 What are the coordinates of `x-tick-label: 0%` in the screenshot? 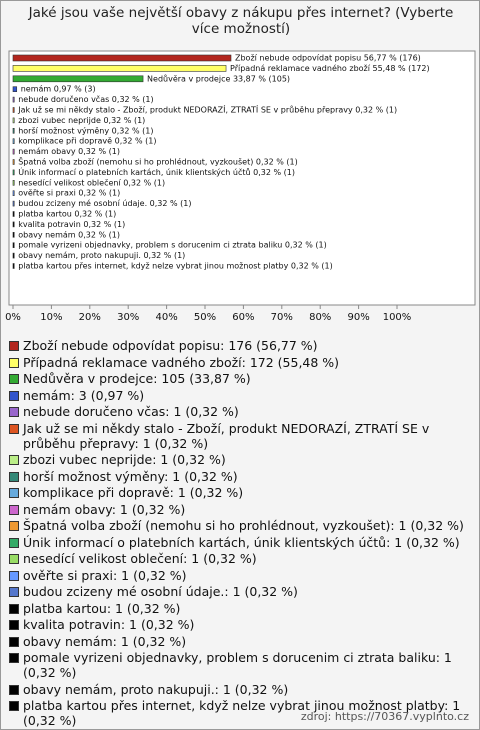 It's located at (13, 317).